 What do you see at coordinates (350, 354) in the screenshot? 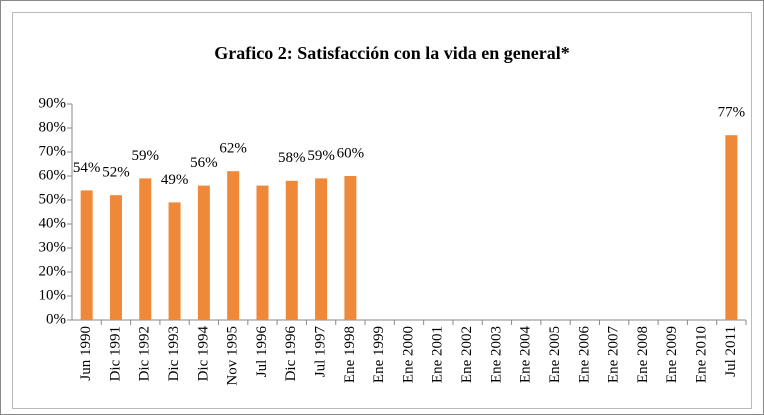
I see `x-tick-label: Ene 1998` at bounding box center [350, 354].